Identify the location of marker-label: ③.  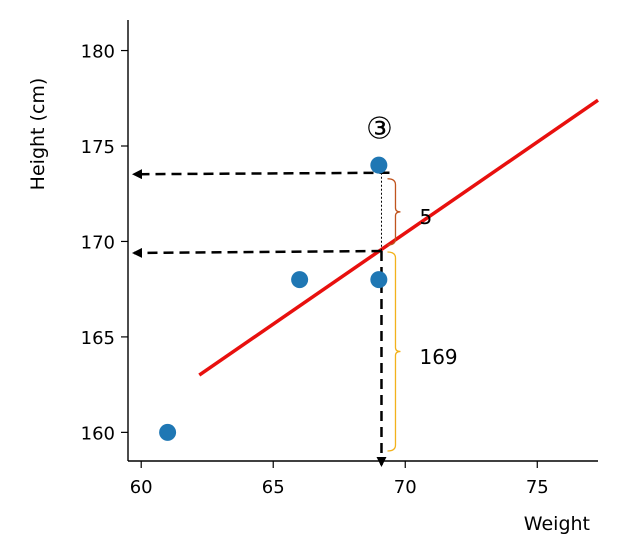
(379, 129).